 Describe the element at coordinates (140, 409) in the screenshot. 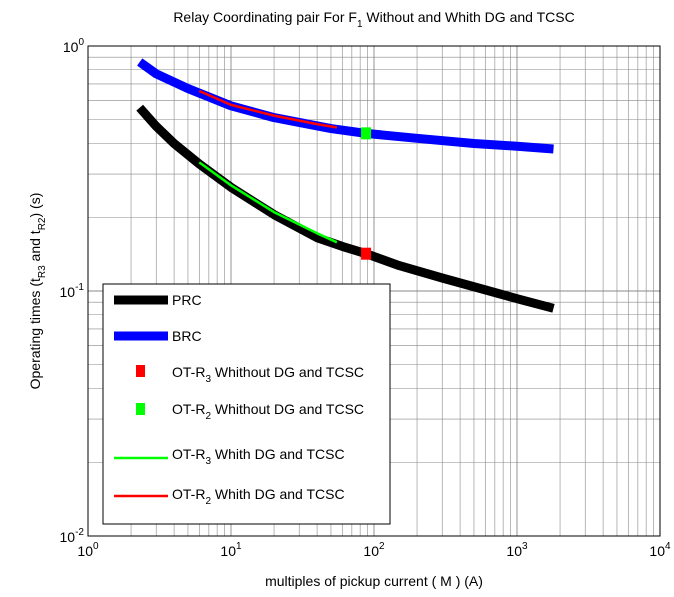

I see `legend-marker-ot-r2-without` at that location.